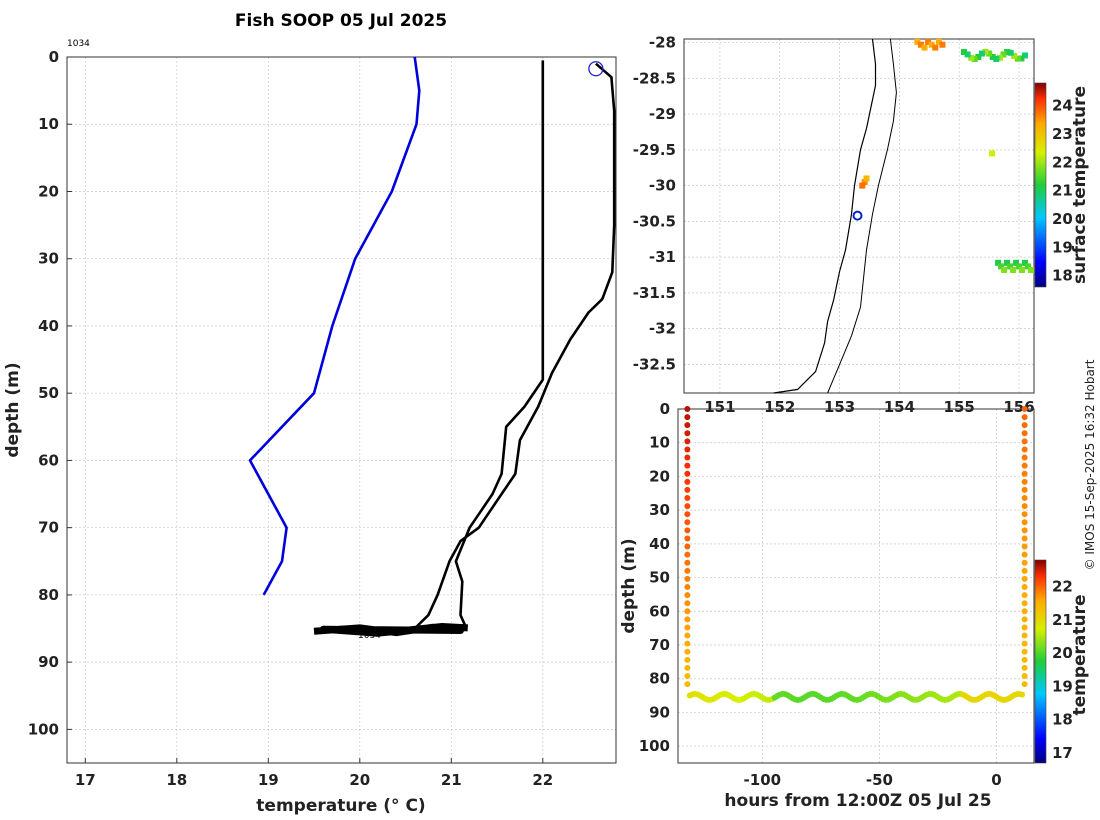 The height and width of the screenshot is (820, 1100). Describe the element at coordinates (662, 186) in the screenshot. I see `lat-tick-label: -30` at that location.